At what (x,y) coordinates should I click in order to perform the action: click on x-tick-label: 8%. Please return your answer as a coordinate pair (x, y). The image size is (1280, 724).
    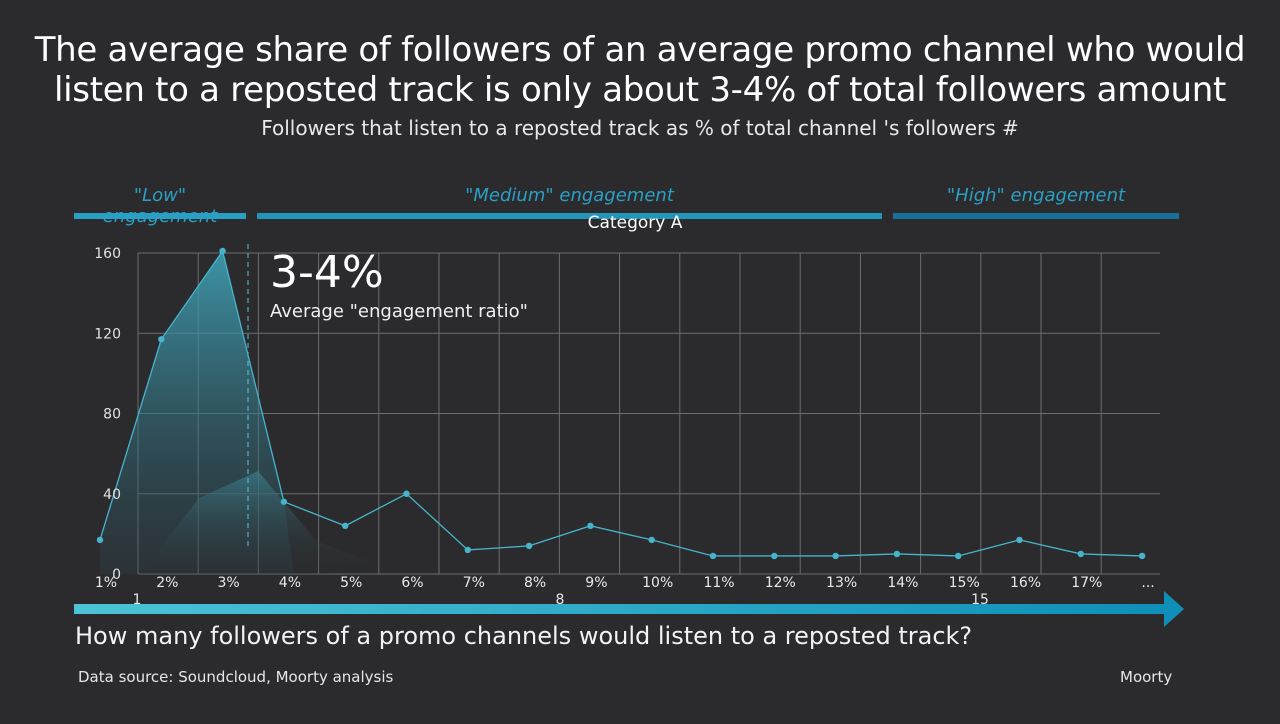
    Looking at the image, I should click on (535, 583).